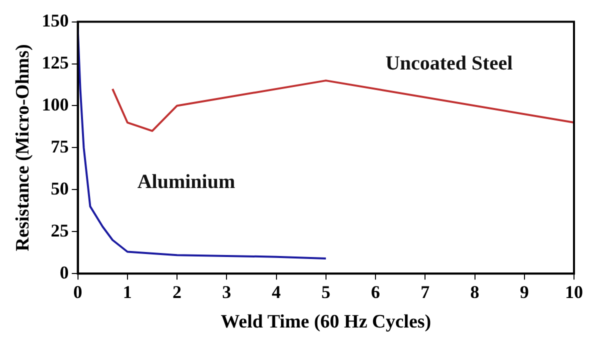  What do you see at coordinates (55, 62) in the screenshot?
I see `y-tick-label: 125` at bounding box center [55, 62].